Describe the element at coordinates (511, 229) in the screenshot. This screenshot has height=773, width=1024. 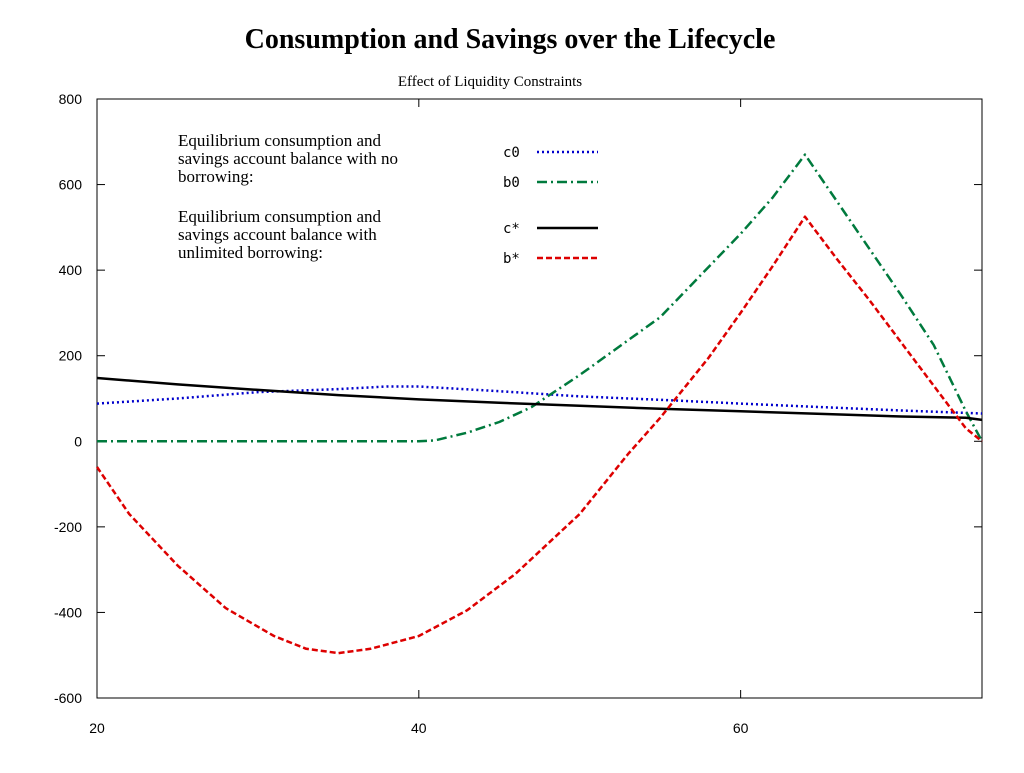
I see `legend-label-c-star: c*` at that location.